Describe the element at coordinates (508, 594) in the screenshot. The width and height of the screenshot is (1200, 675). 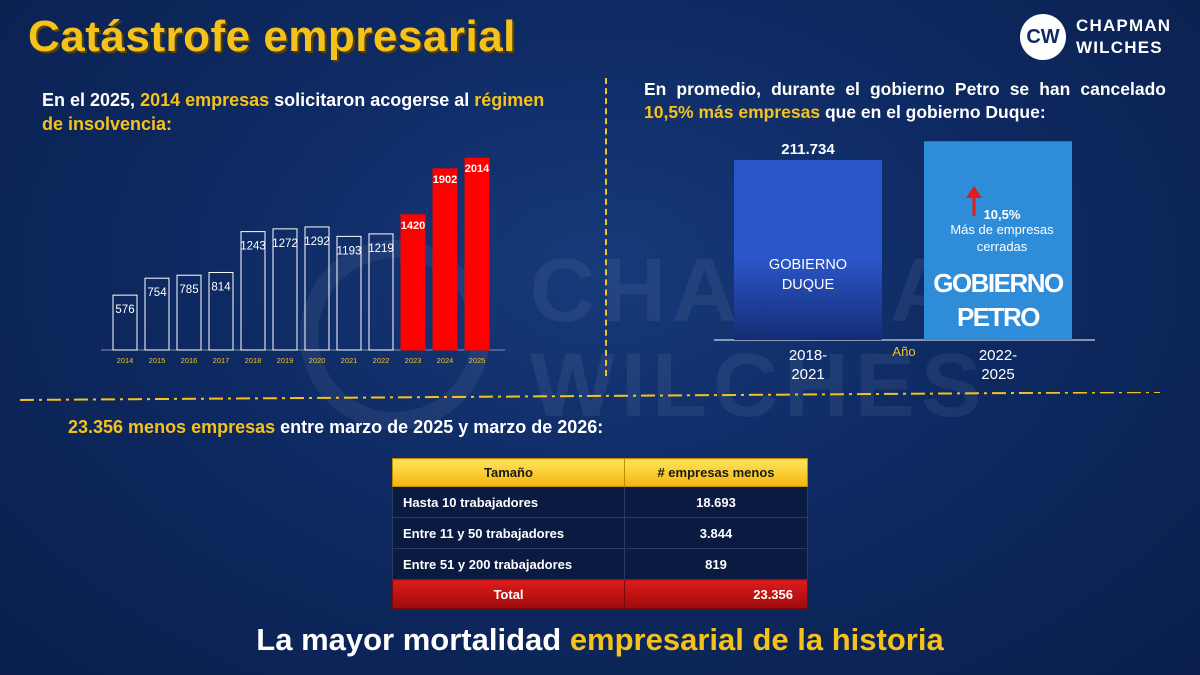
I see `total-label: Total` at that location.